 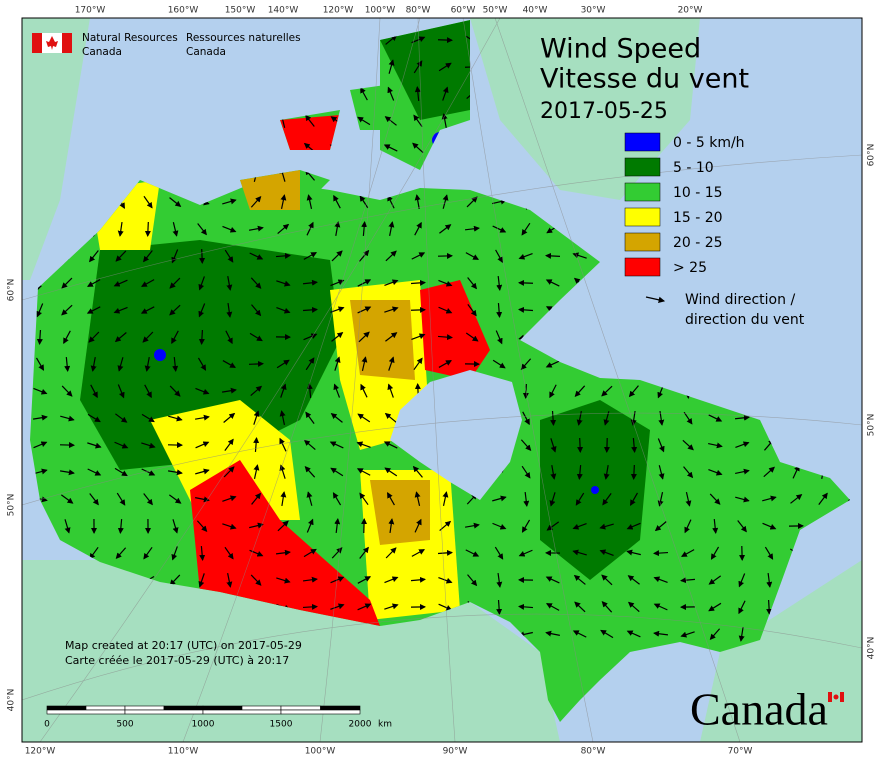 I want to click on graticule-label: 60°W, so click(x=463, y=11).